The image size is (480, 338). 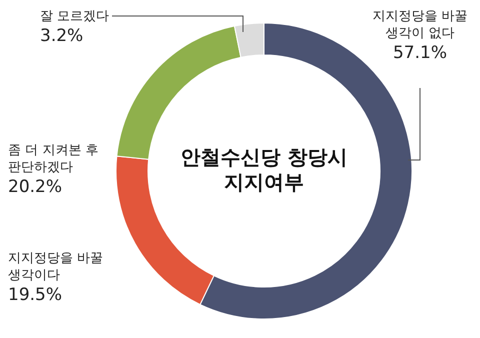 What do you see at coordinates (54, 159) in the screenshot?
I see `slice-label: 좀 더 지켜본 후 판단하겠다` at bounding box center [54, 159].